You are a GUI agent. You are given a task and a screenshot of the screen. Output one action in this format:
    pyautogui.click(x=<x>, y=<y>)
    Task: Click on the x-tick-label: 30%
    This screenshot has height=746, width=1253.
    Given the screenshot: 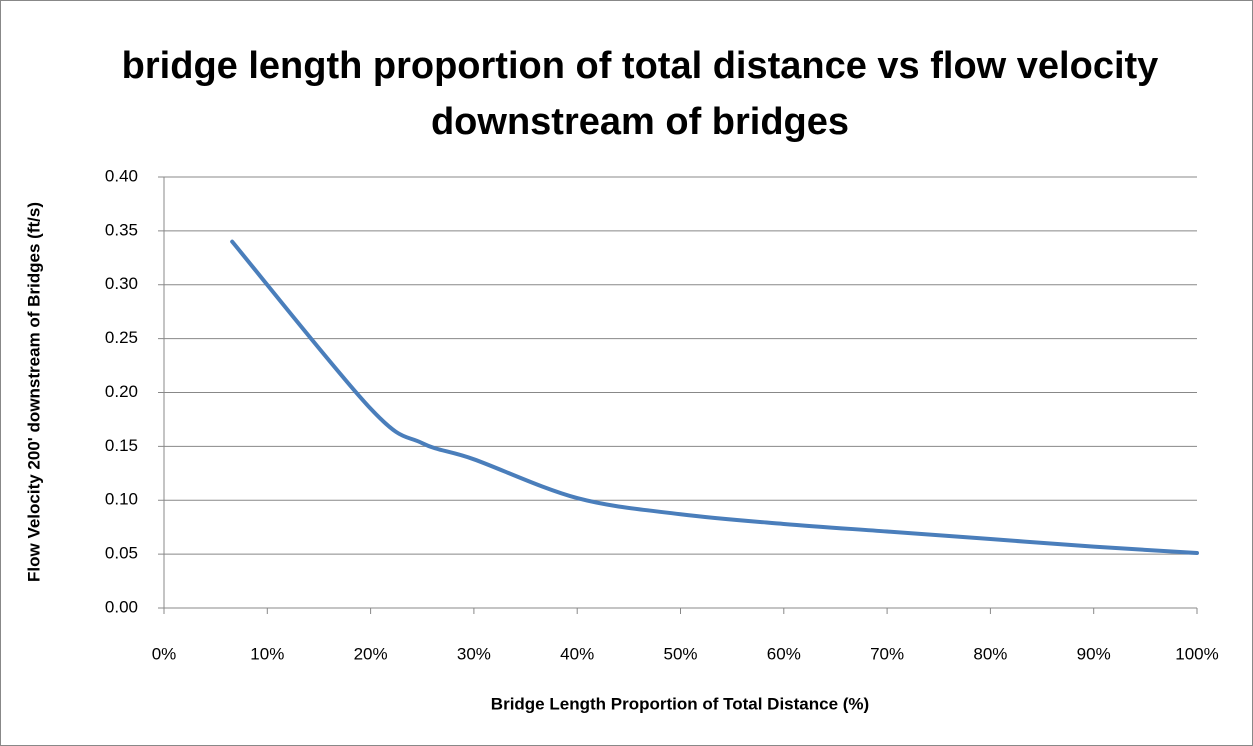 What is the action you would take?
    pyautogui.click(x=474, y=653)
    